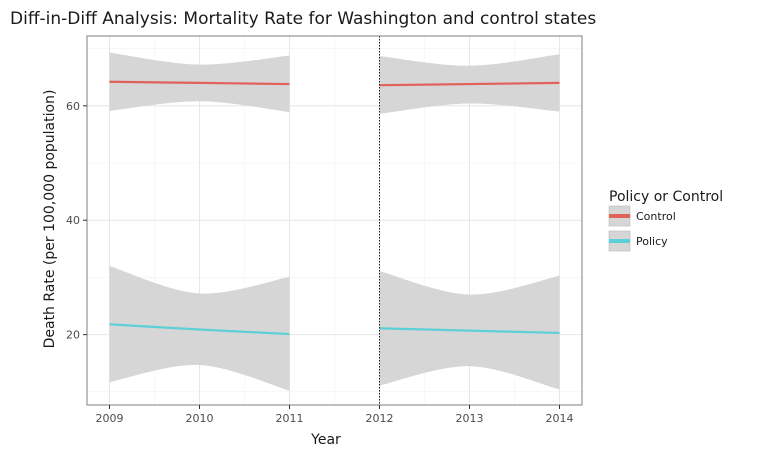 The height and width of the screenshot is (456, 761). Describe the element at coordinates (110, 418) in the screenshot. I see `x-tick-label: 2009` at that location.